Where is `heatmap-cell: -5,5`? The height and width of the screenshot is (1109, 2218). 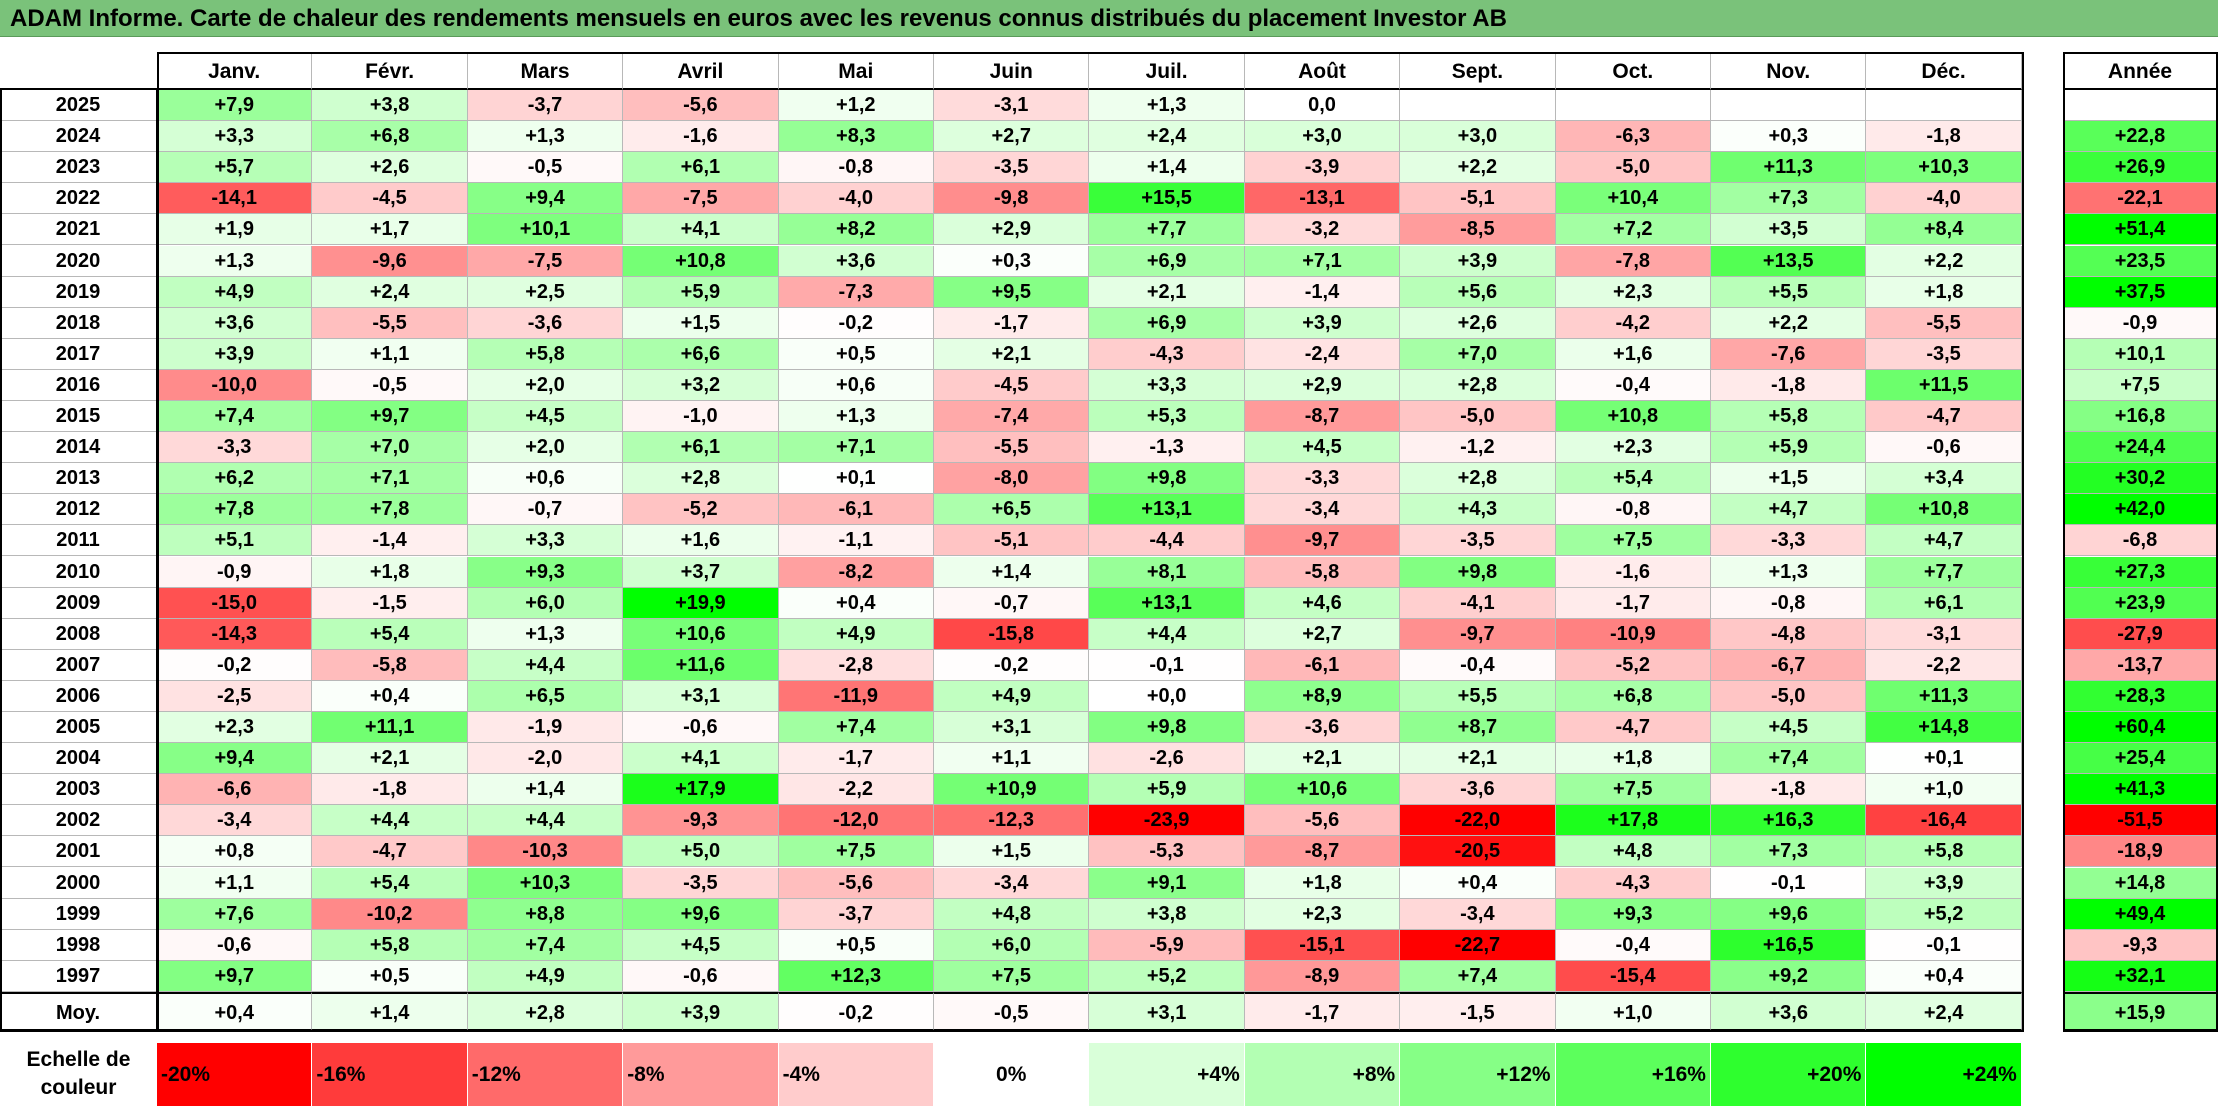
heatmap-cell: -5,5 is located at coordinates (390, 323).